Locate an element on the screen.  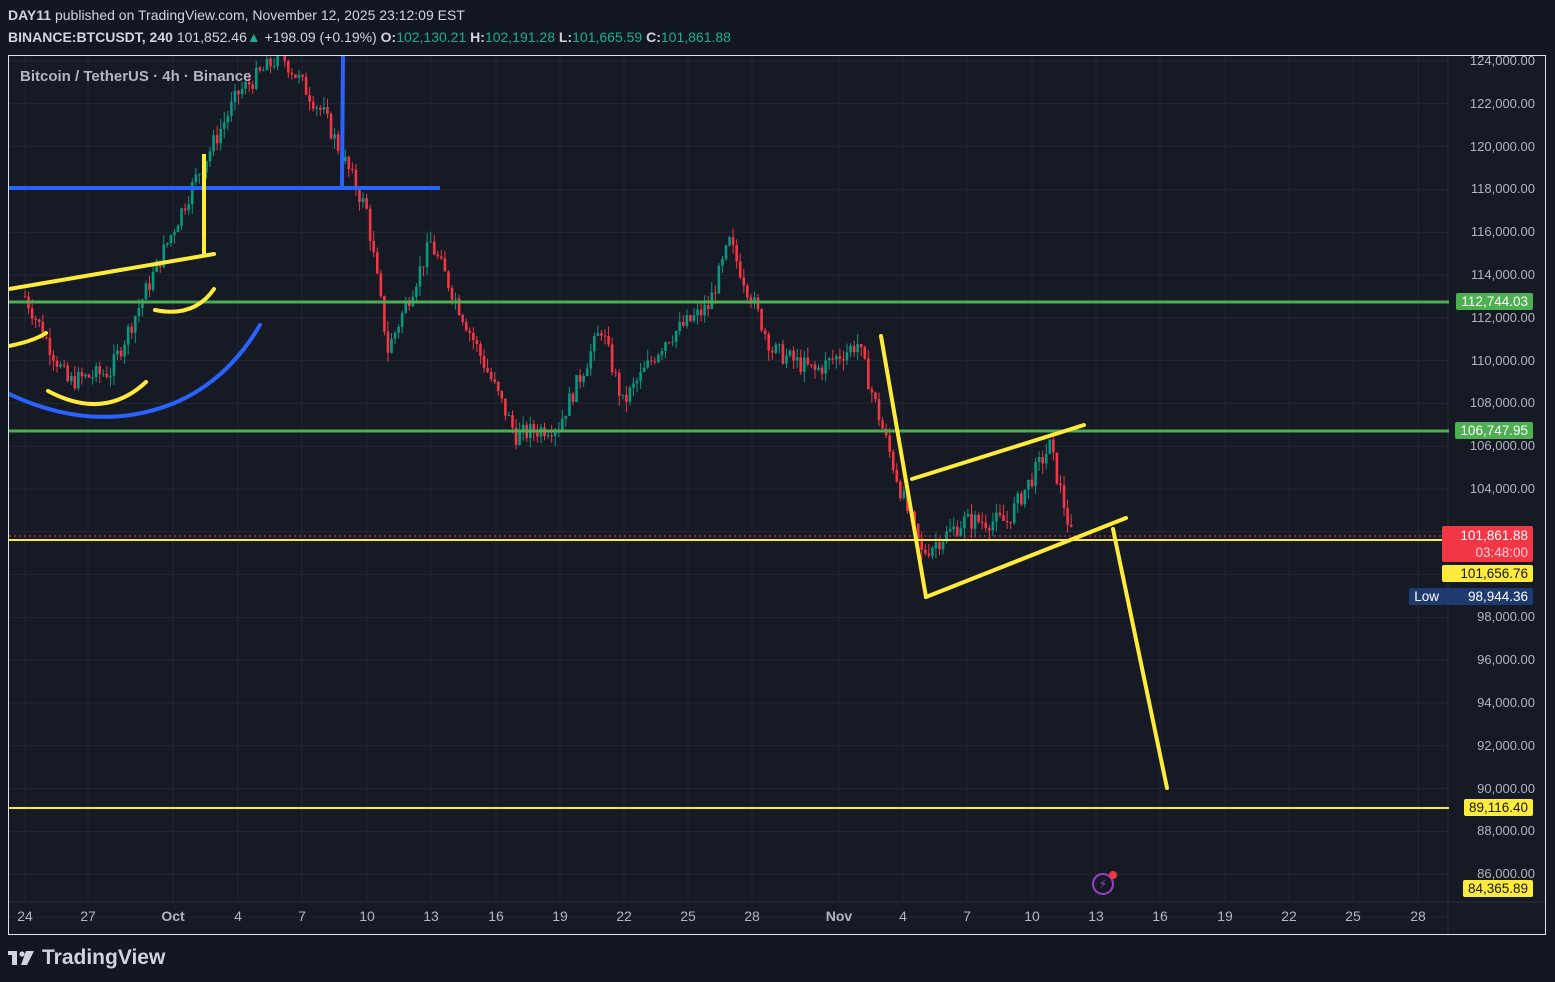
open-value: 102,130.21 is located at coordinates (431, 37).